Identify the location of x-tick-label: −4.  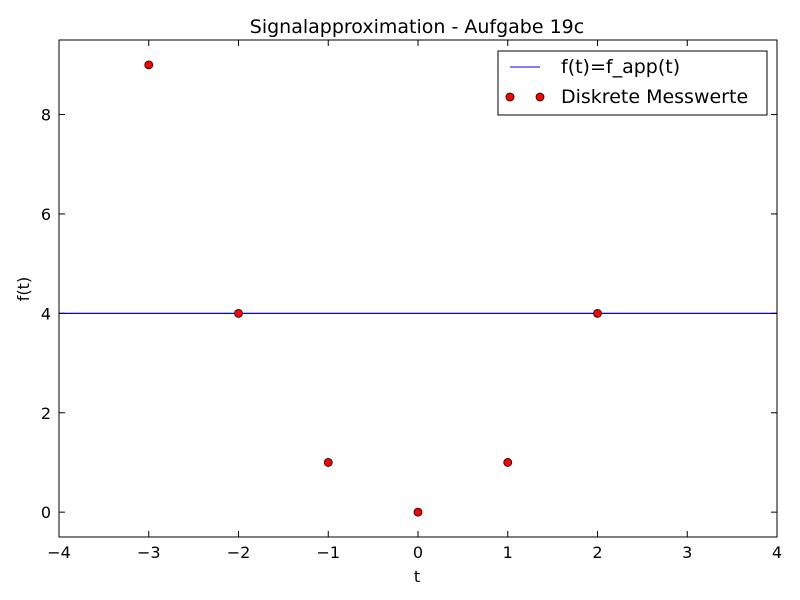
(59, 552).